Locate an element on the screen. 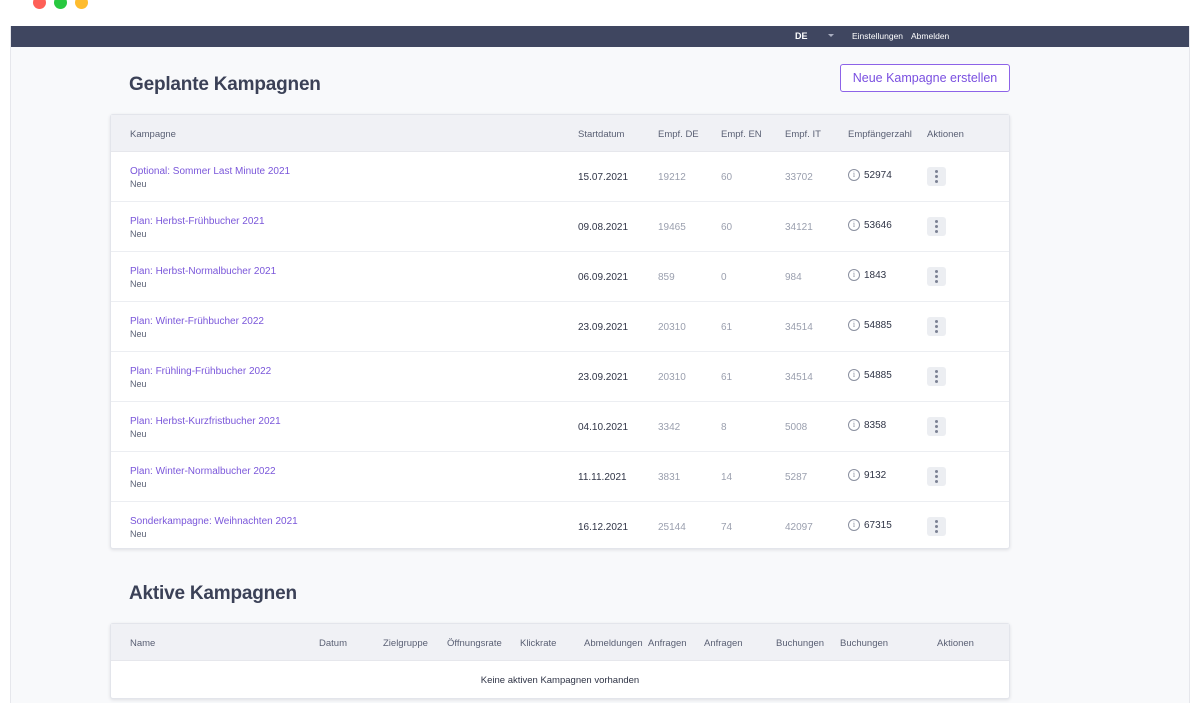 The height and width of the screenshot is (703, 1200). column-header-name: Name is located at coordinates (143, 643).